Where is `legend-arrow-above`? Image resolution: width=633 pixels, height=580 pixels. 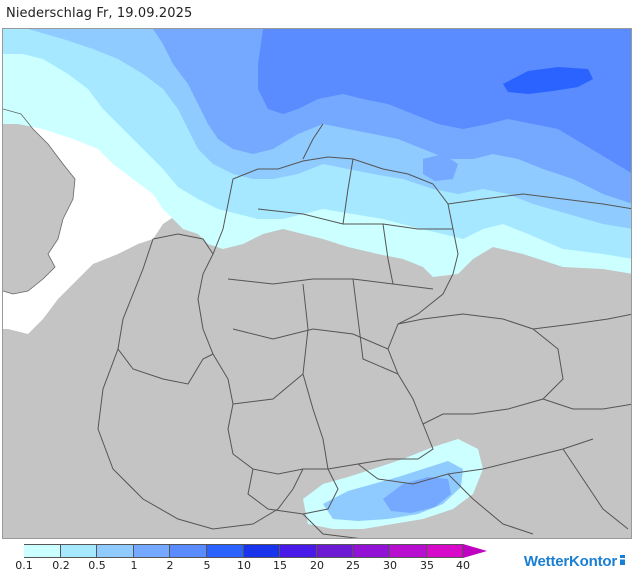 legend-arrow-above is located at coordinates (475, 551).